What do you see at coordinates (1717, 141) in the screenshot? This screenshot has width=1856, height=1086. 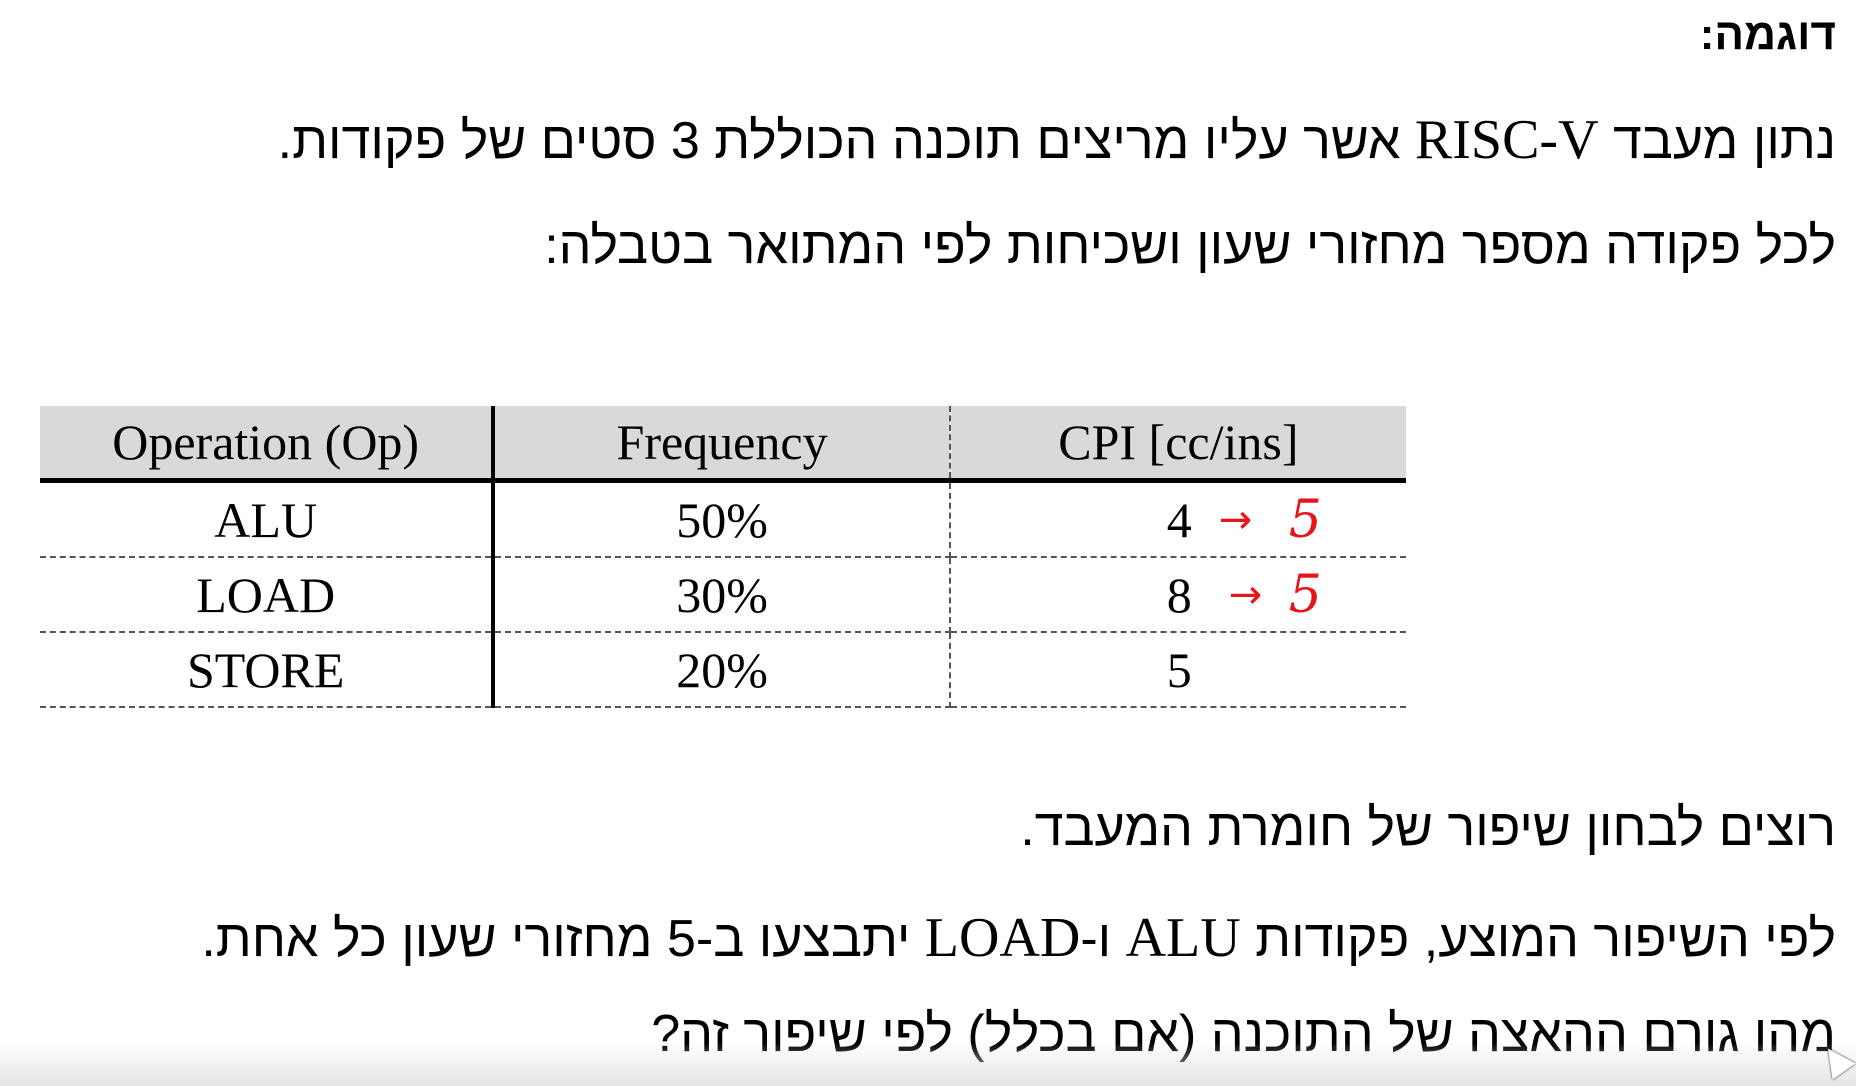 I see `line1-text-before: נתון מעבד` at bounding box center [1717, 141].